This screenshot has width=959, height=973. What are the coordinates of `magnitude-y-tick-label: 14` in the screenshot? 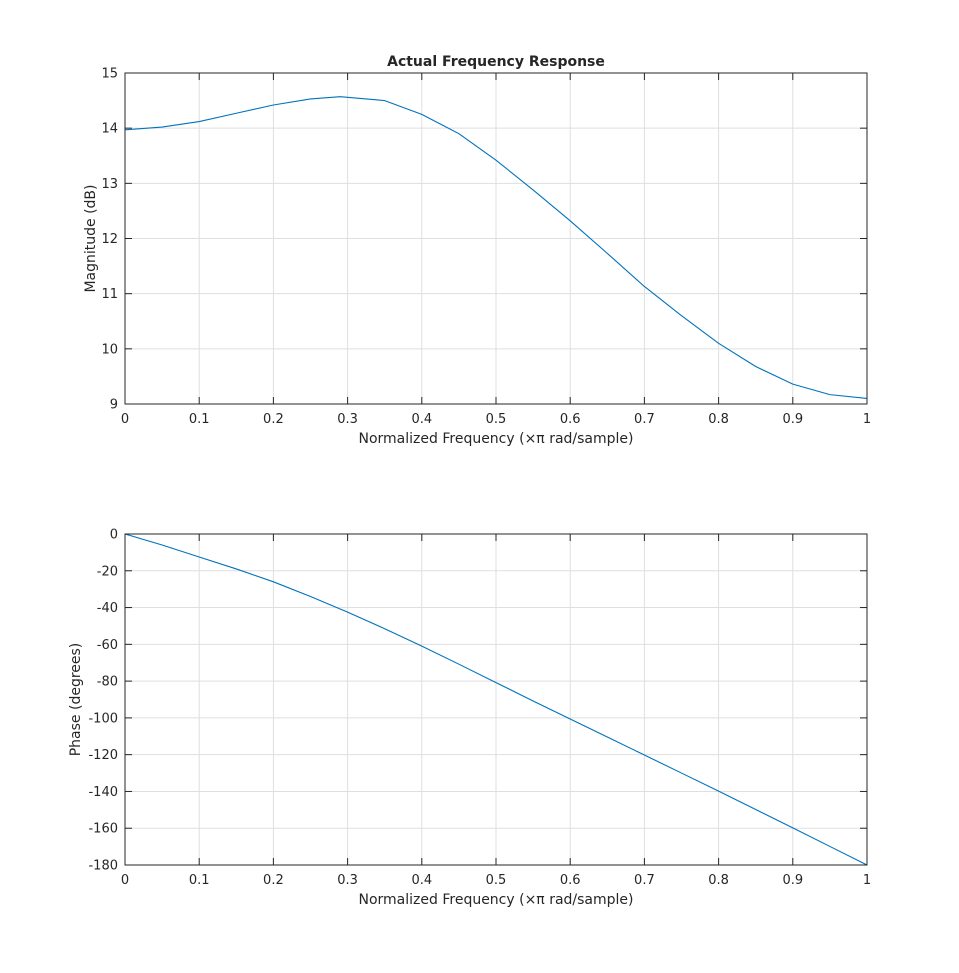 It's located at (109, 129).